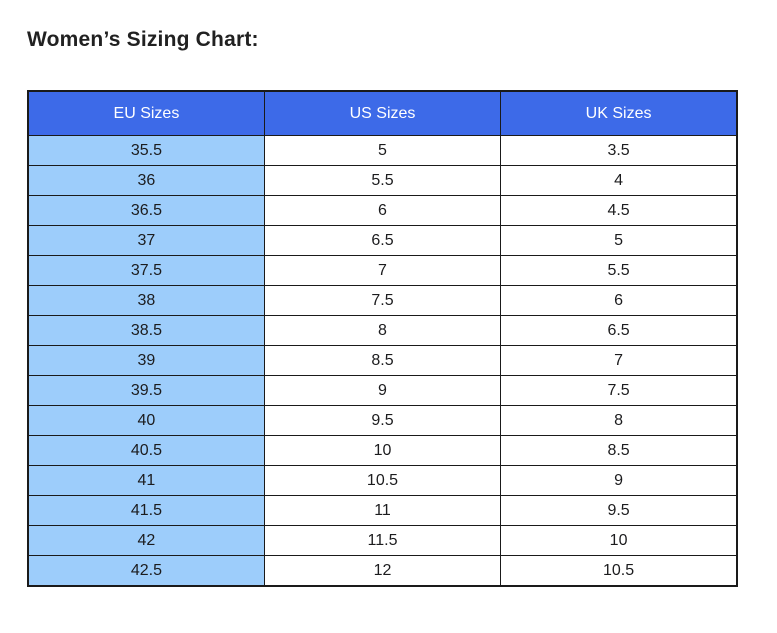 This screenshot has height=633, width=777. What do you see at coordinates (146, 420) in the screenshot?
I see `eu-size-cell: 40` at bounding box center [146, 420].